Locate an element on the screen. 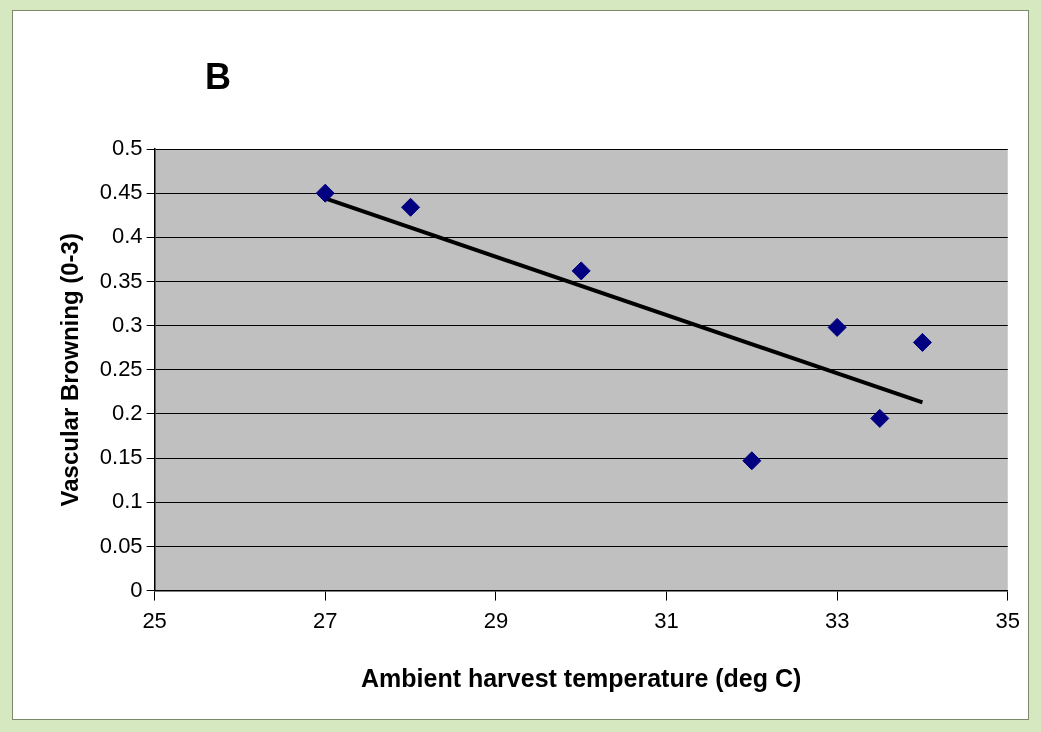 The image size is (1041, 732). x-tick-label: 35 is located at coordinates (1008, 620).